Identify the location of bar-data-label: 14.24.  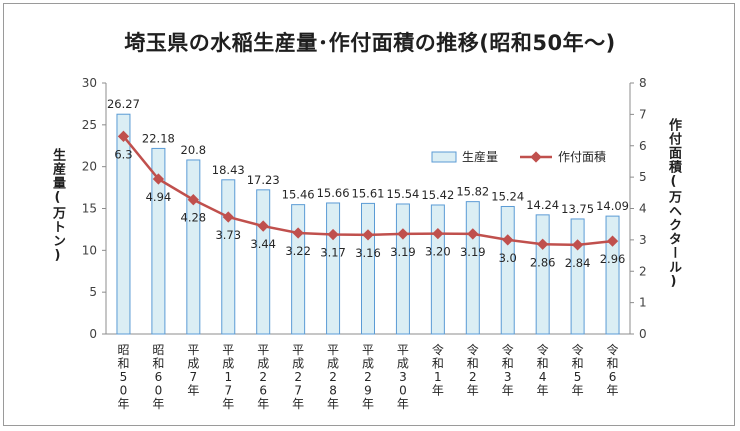
(542, 205).